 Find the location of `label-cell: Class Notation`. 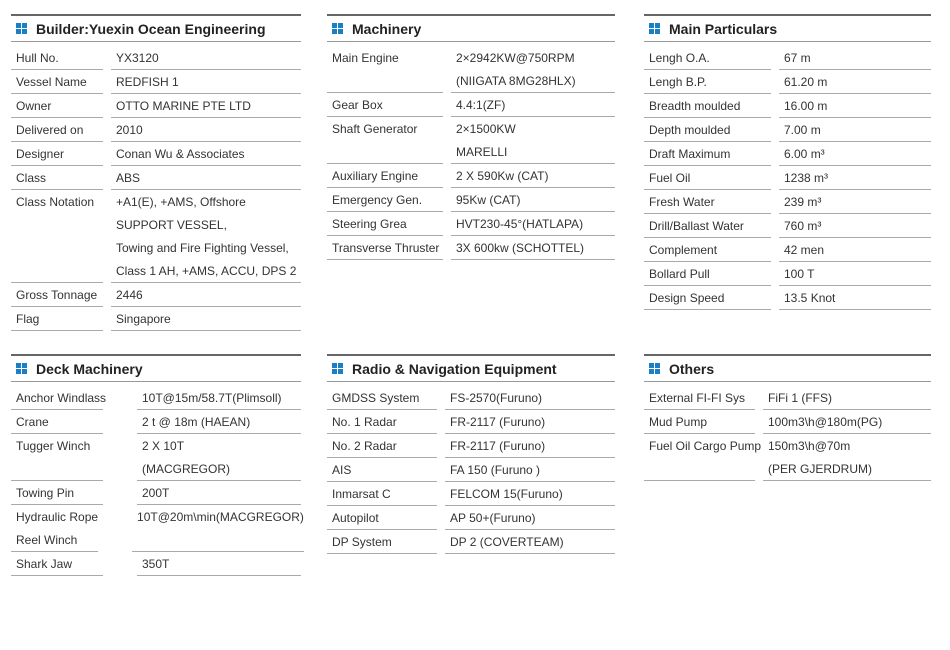

label-cell: Class Notation is located at coordinates (57, 236).